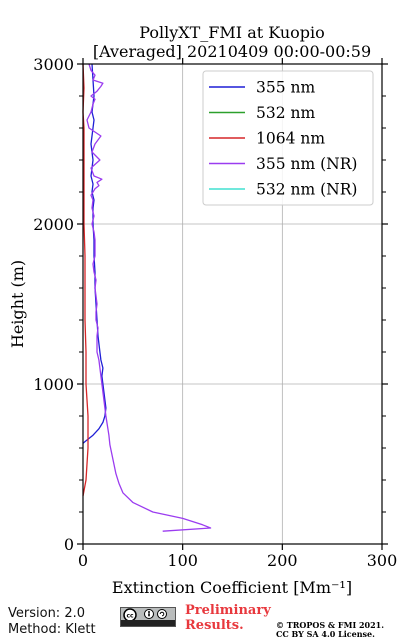  I want to click on y-tick-label: 2000, so click(53, 224).